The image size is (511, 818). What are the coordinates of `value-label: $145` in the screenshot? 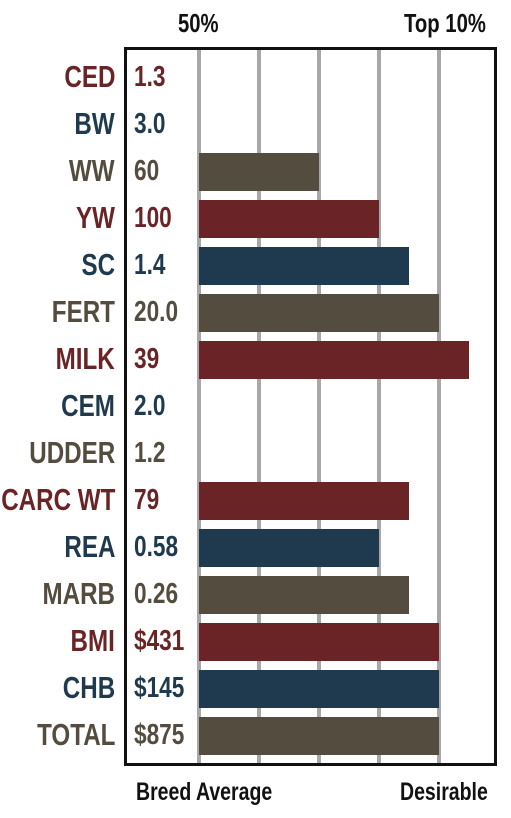 It's located at (166, 688).